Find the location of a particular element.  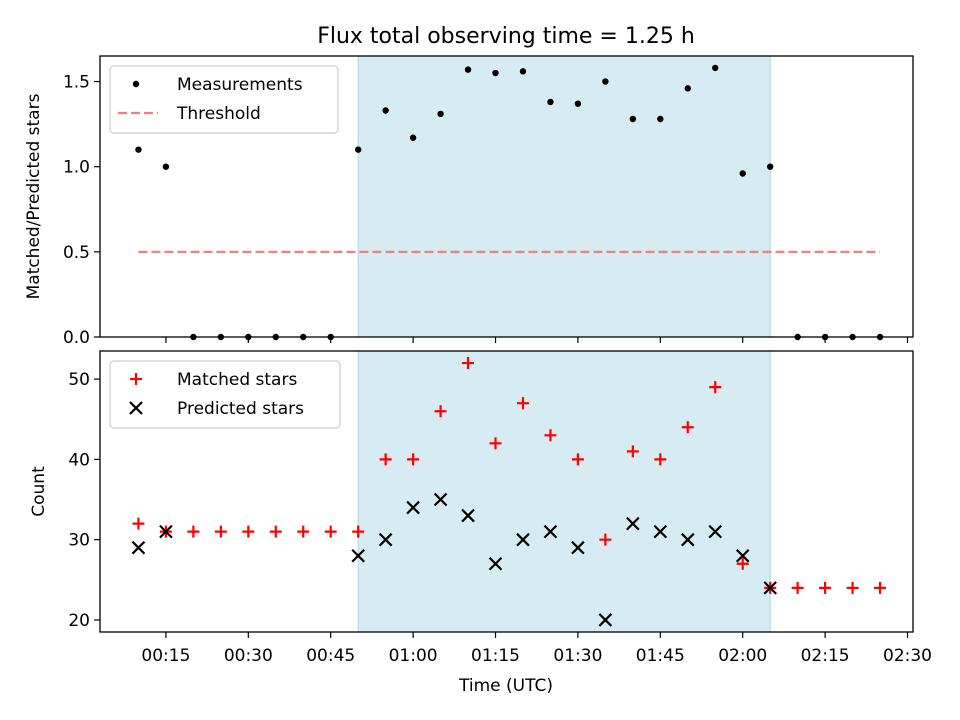

y-axis-label-top: Matched/Predicted stars is located at coordinates (34, 196).